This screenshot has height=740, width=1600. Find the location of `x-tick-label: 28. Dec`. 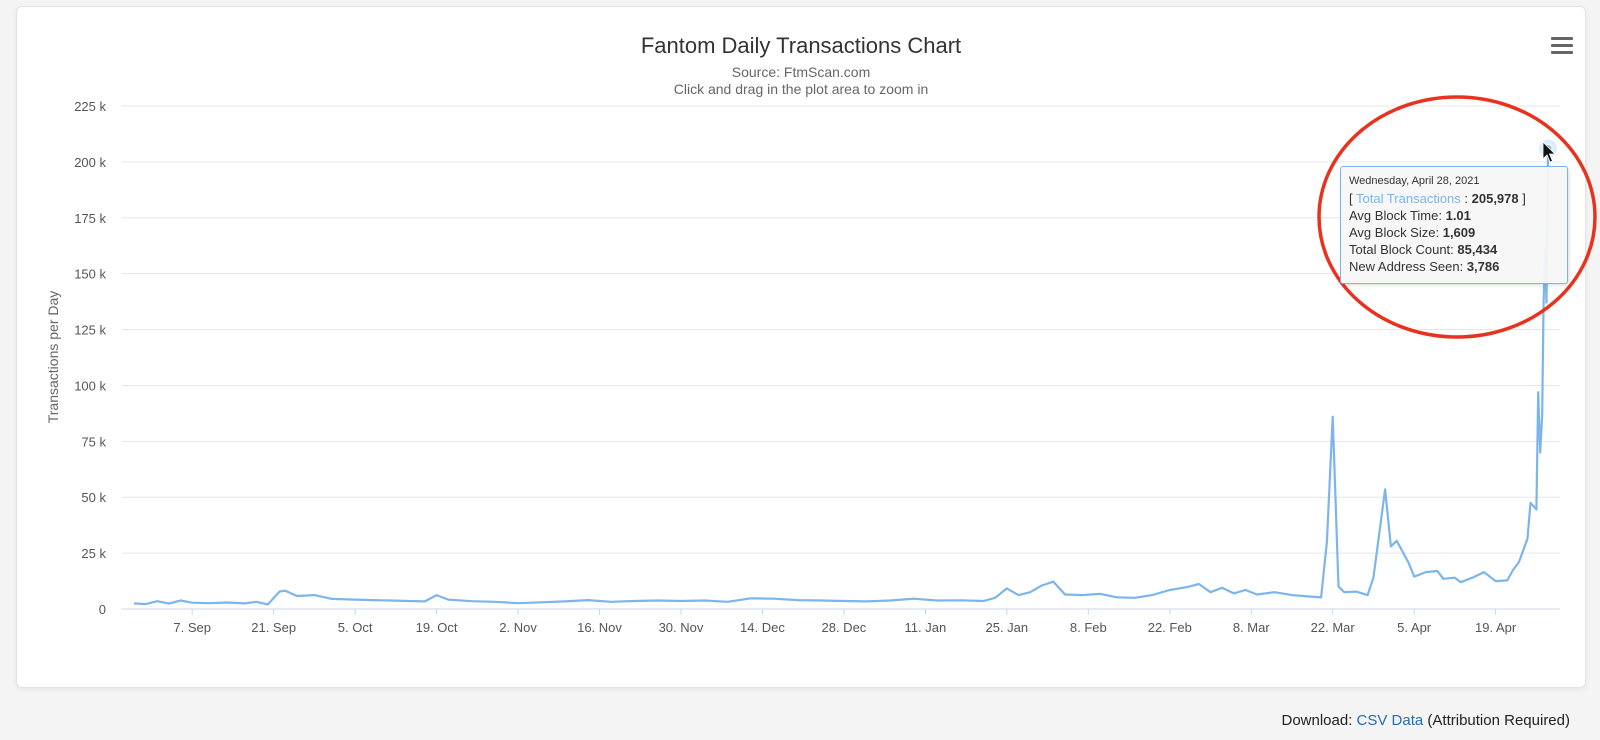

x-tick-label: 28. Dec is located at coordinates (844, 627).